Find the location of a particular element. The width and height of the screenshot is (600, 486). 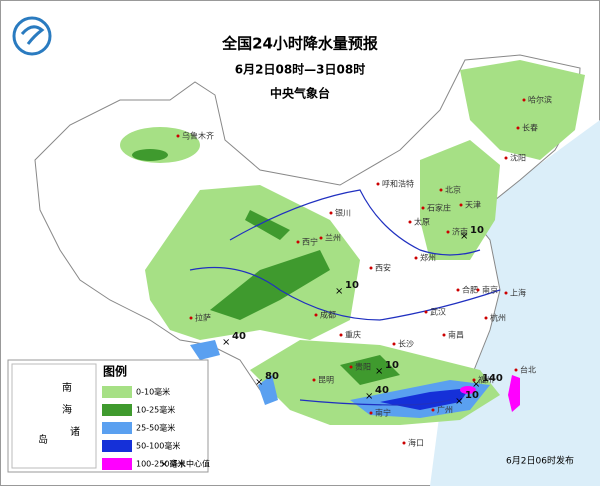

inset-label: 南 is located at coordinates (67, 387).